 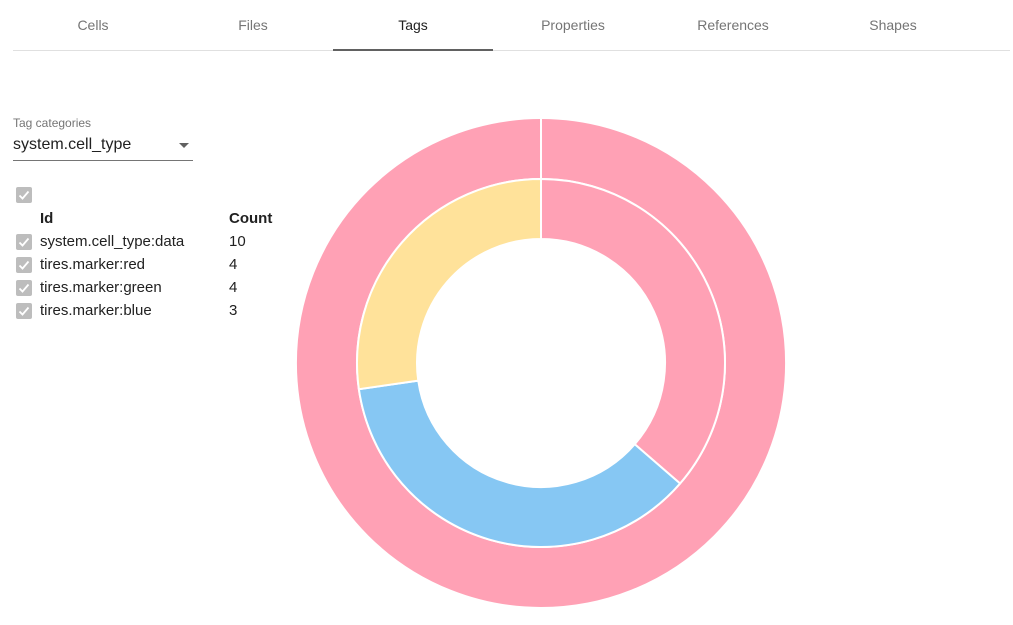 What do you see at coordinates (93, 25) in the screenshot?
I see `tab: Cells` at bounding box center [93, 25].